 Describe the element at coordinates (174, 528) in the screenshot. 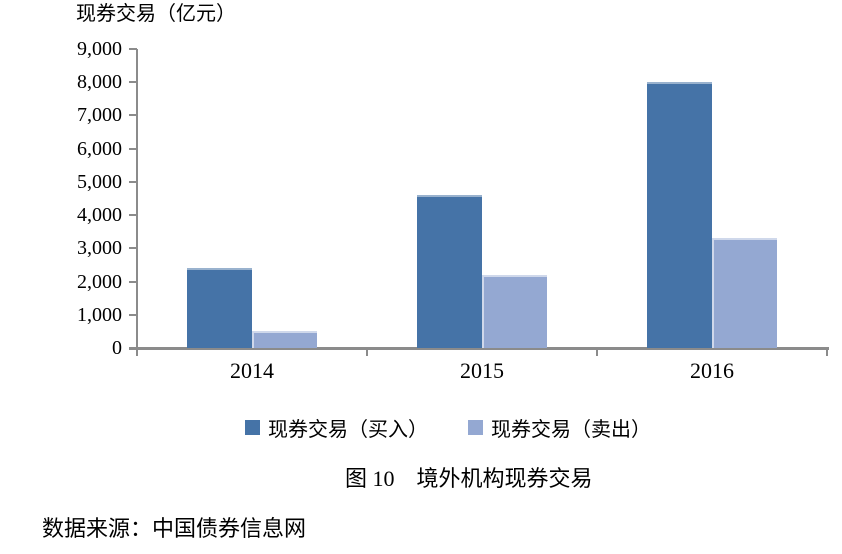

I see `data-source: 数据来源：中国债券信息网` at that location.